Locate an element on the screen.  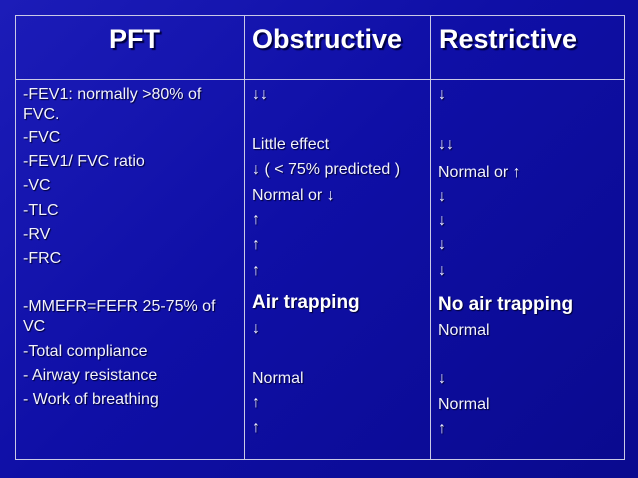
header-divider is located at coordinates (320, 79).